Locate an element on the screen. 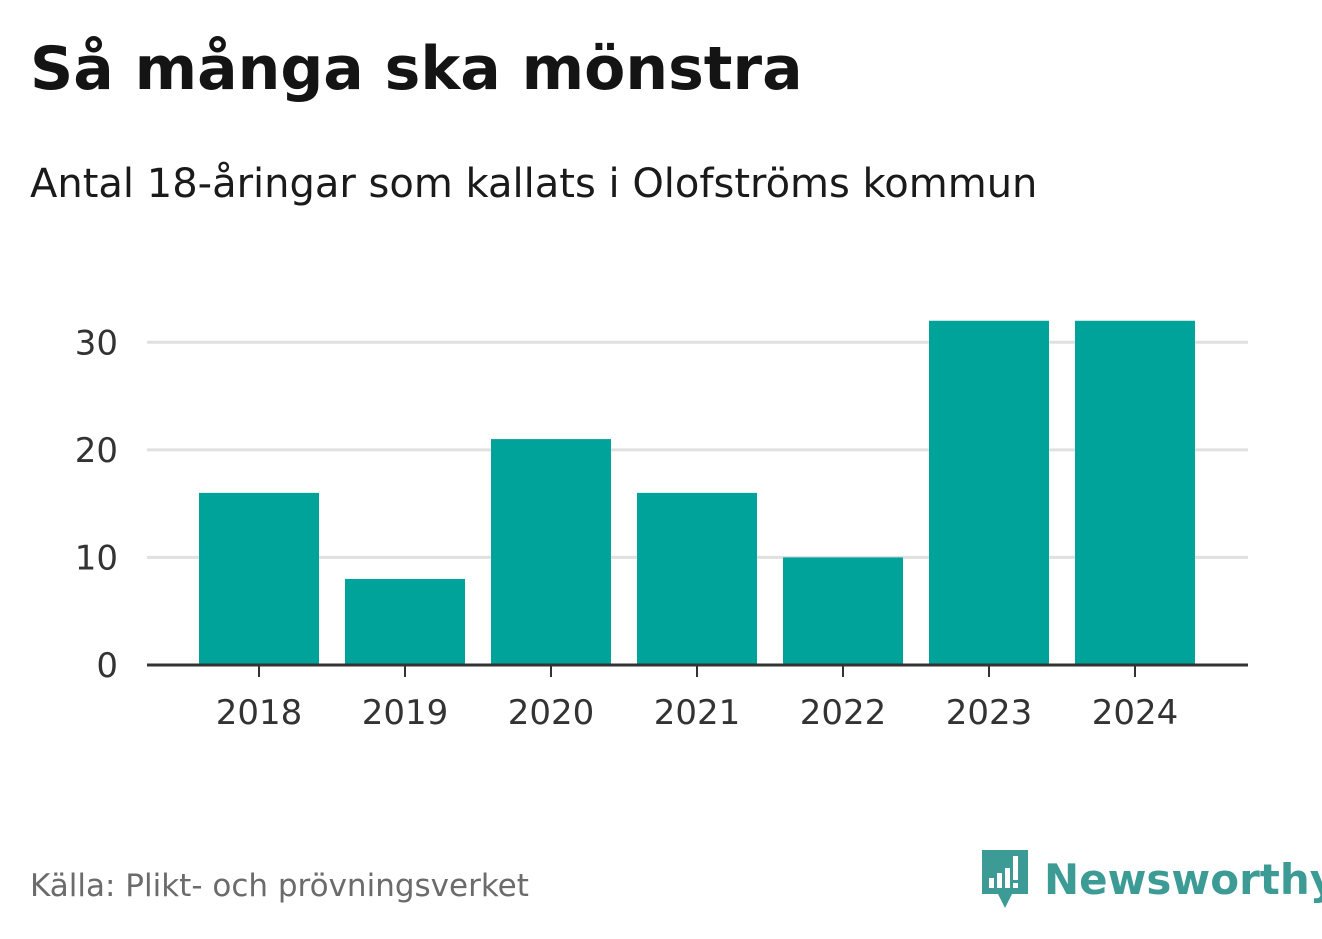 The height and width of the screenshot is (939, 1322). y-tick-label: 0 is located at coordinates (107, 666).